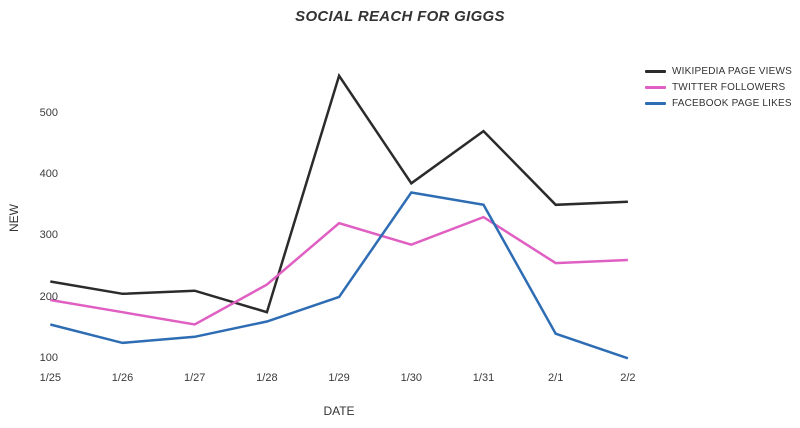 The height and width of the screenshot is (428, 800). I want to click on y-tick-label: 200, so click(48, 296).